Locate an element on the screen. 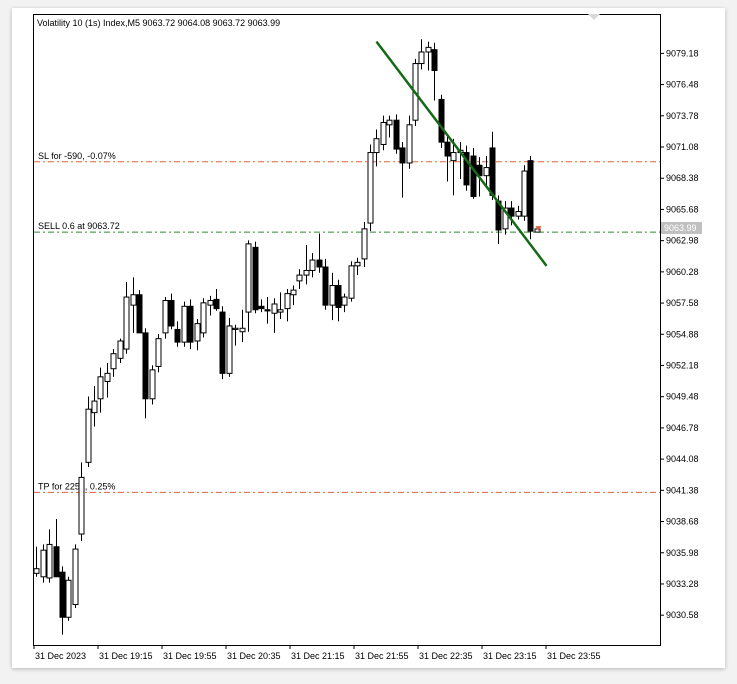  price-tick-label: 9044.08 is located at coordinates (682, 459).